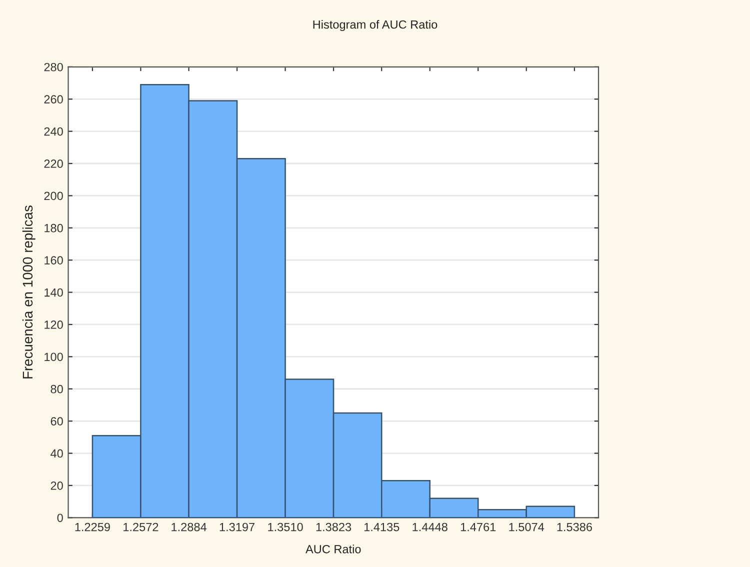 This screenshot has width=750, height=567. What do you see at coordinates (237, 527) in the screenshot?
I see `x-tick-label: 1.3197` at bounding box center [237, 527].